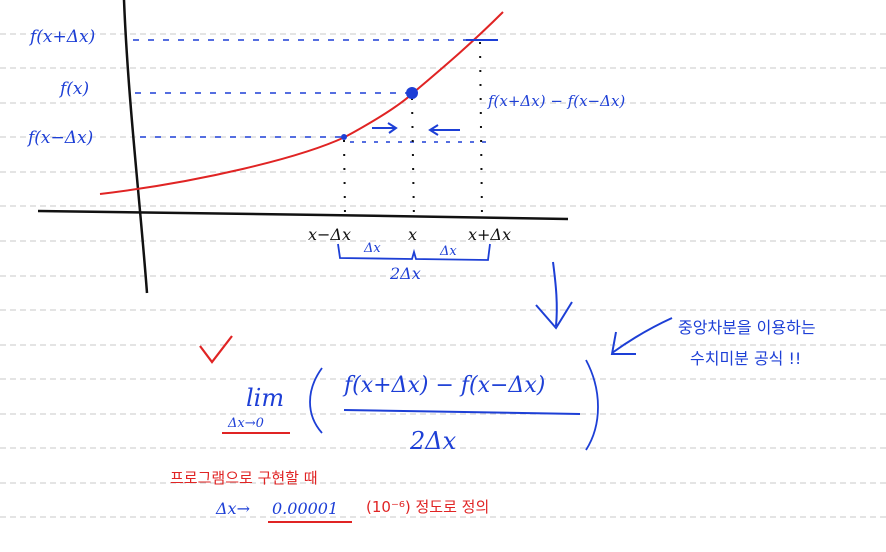 The height and width of the screenshot is (552, 886). Describe the element at coordinates (592, 405) in the screenshot. I see `paren-right` at that location.